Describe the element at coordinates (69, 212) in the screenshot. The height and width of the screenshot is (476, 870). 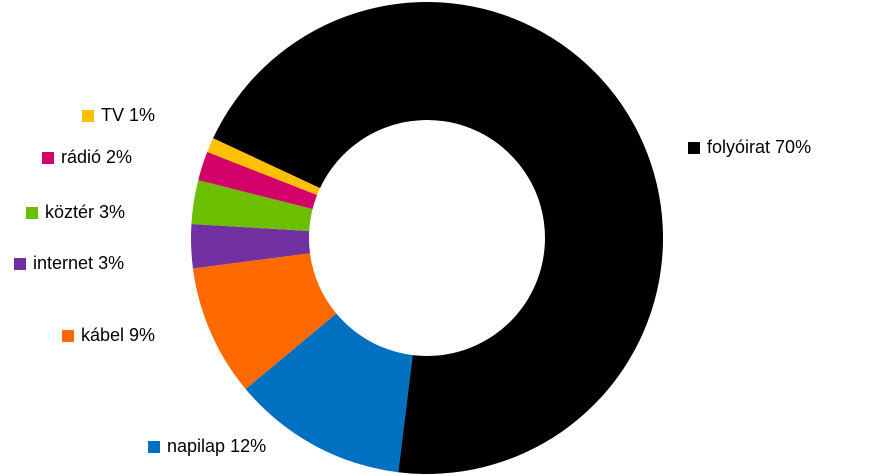
I see `slice-label-name: köztér` at that location.